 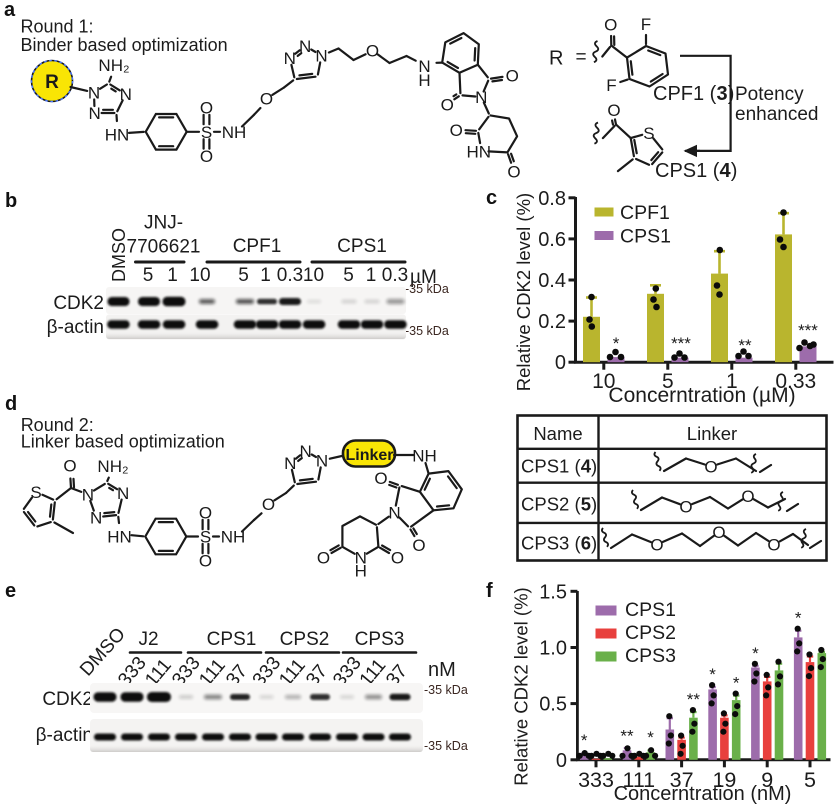 What do you see at coordinates (552, 322) in the screenshot?
I see `svg-text: 0.2` at bounding box center [552, 322].